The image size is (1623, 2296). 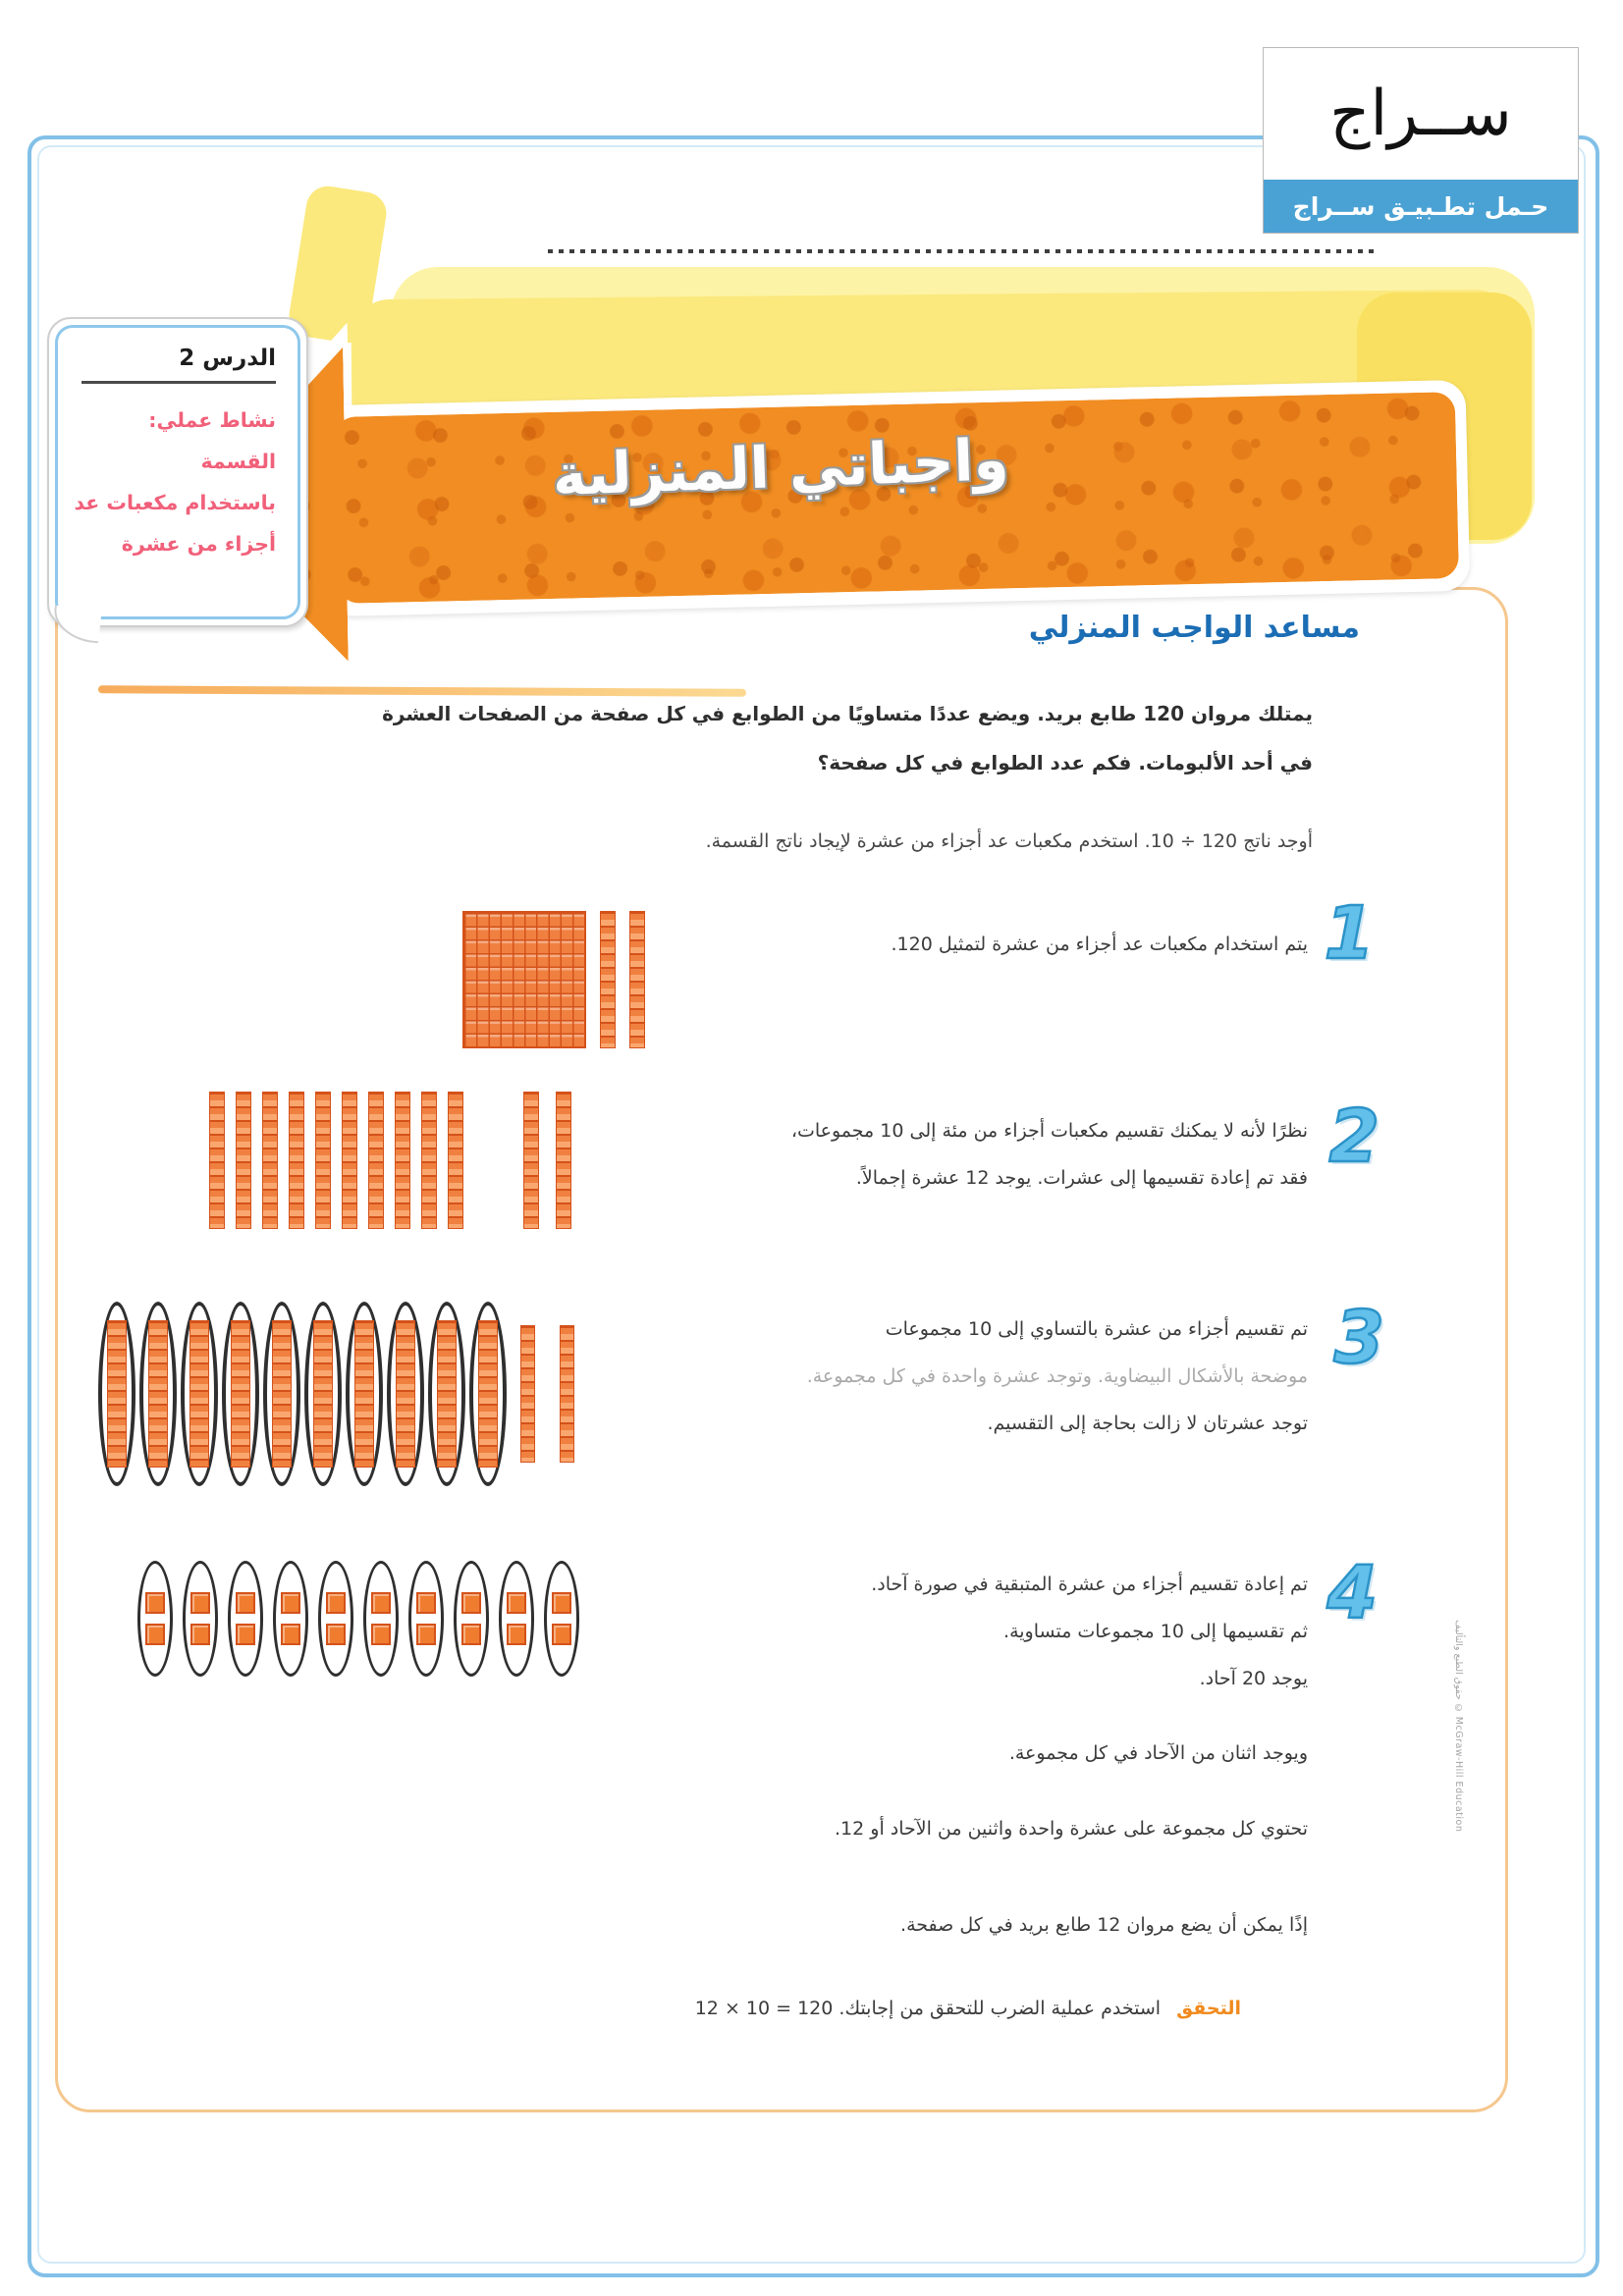 What do you see at coordinates (178, 382) in the screenshot?
I see `lesson-underline` at bounding box center [178, 382].